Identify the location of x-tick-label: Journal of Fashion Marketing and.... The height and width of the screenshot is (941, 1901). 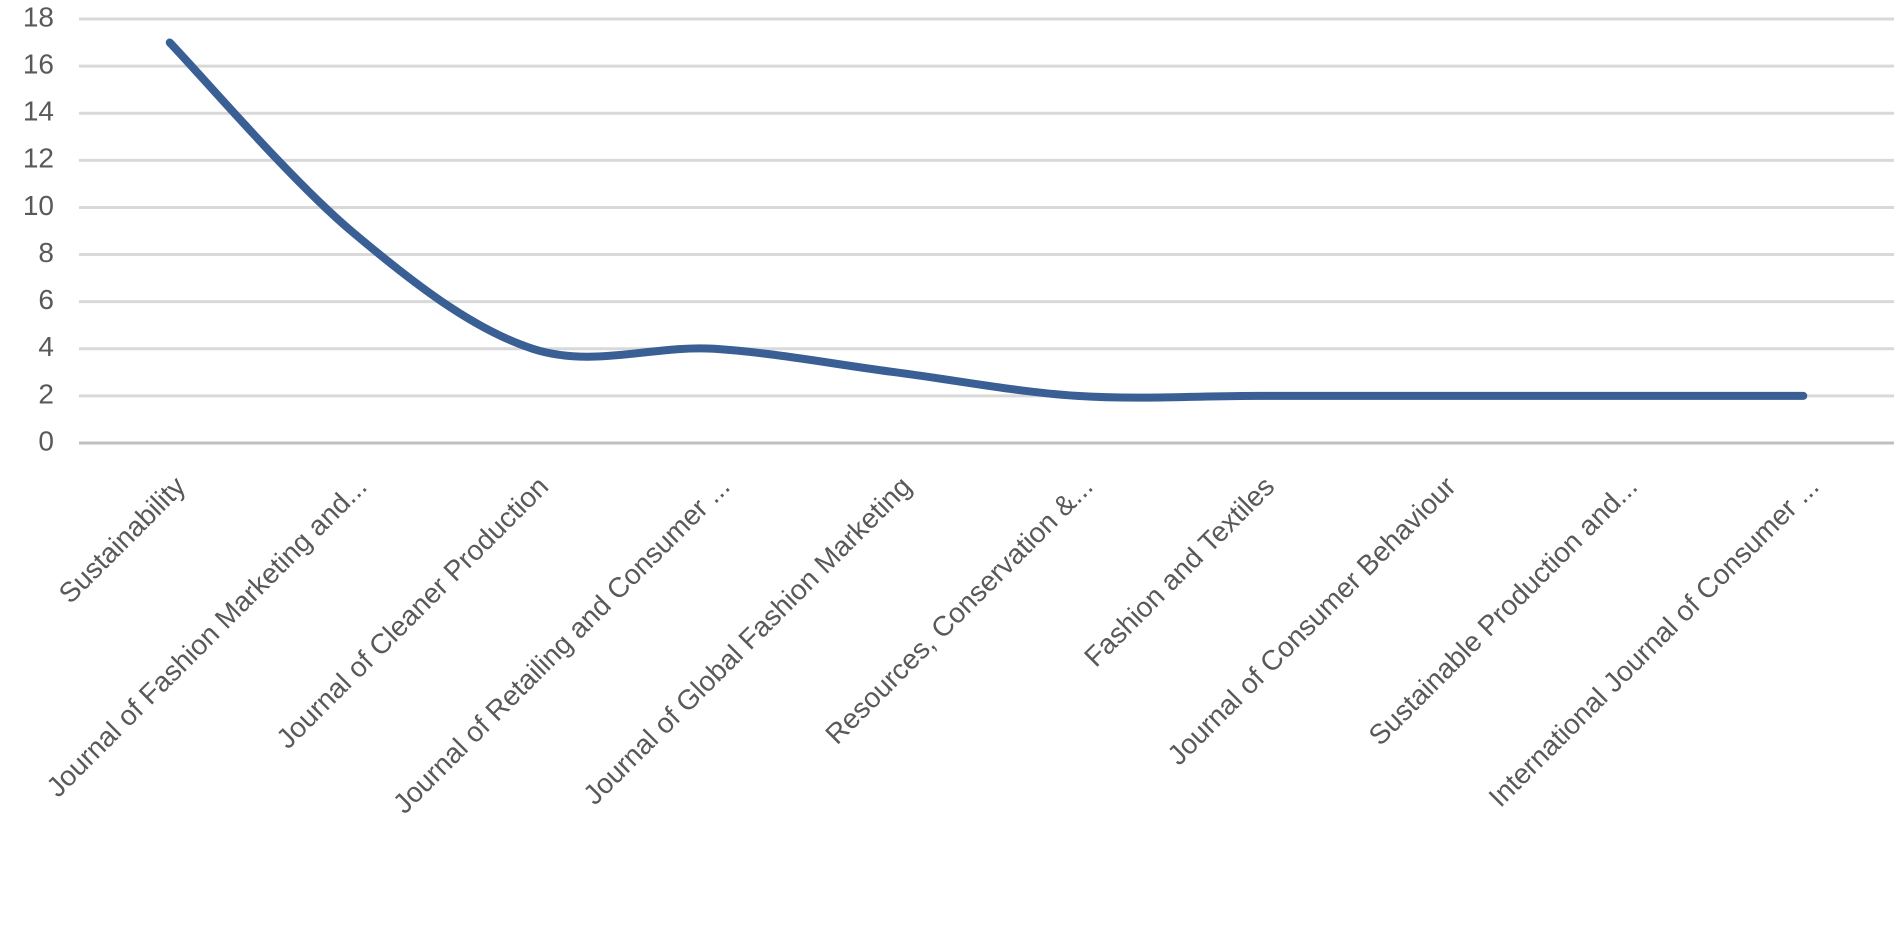
(206, 637).